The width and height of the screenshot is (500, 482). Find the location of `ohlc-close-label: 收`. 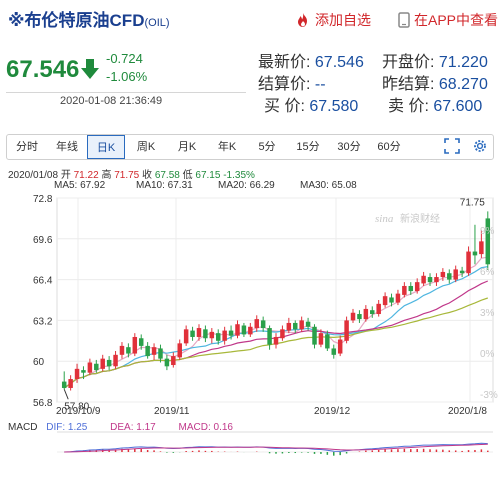

ohlc-close-label: 收 is located at coordinates (147, 175).